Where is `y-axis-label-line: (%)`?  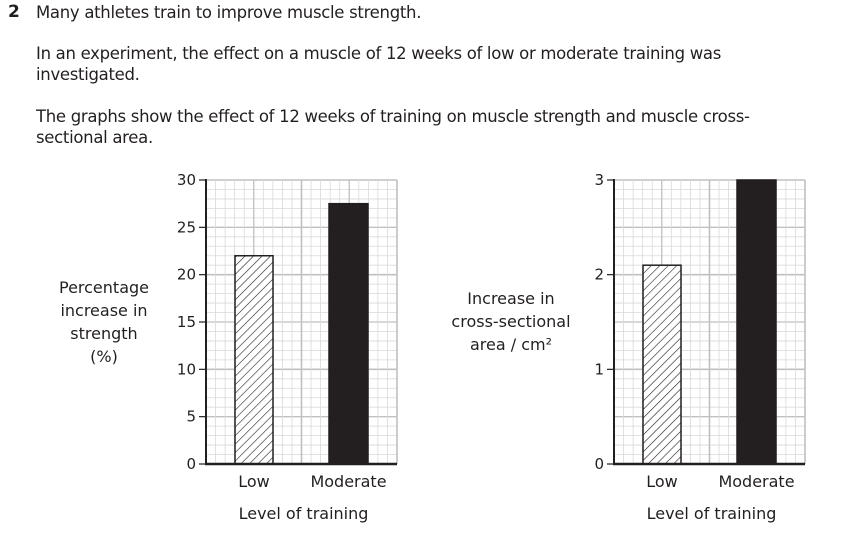
y-axis-label-line: (%) is located at coordinates (104, 356).